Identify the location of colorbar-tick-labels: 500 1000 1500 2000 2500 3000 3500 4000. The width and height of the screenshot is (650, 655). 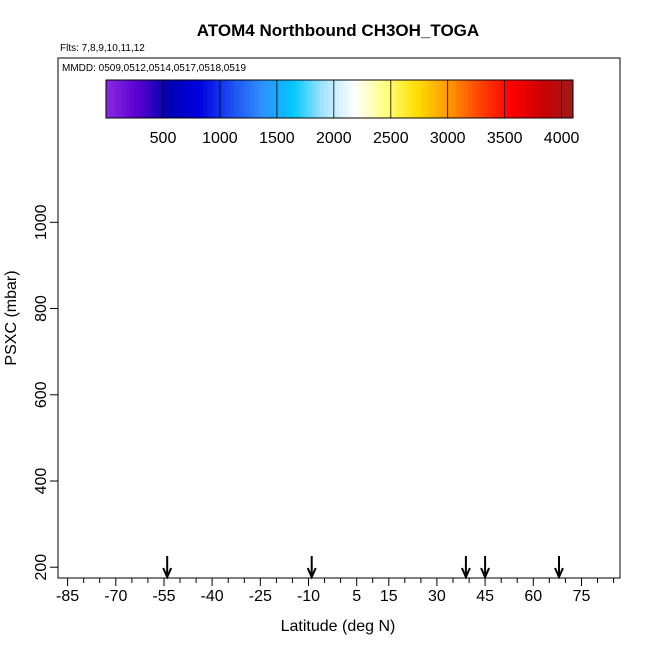
(365, 138).